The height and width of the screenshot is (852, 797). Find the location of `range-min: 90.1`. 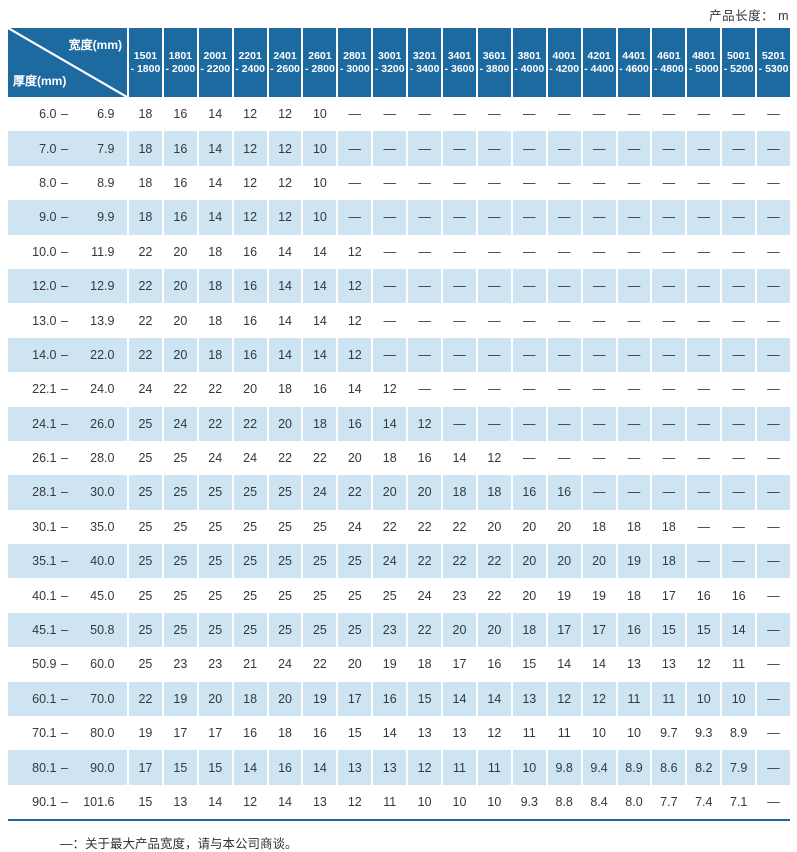

range-min: 90.1 is located at coordinates (44, 802).